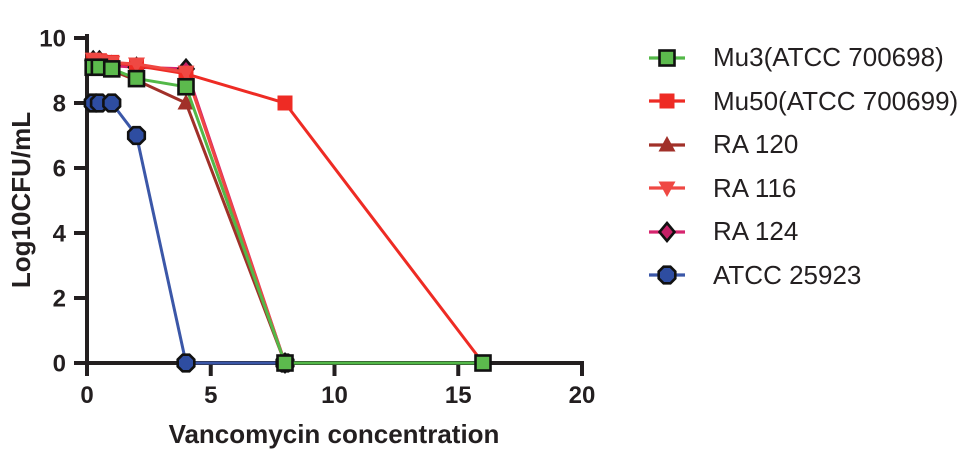  I want to click on x-tick-label-15: 15, so click(458, 395).